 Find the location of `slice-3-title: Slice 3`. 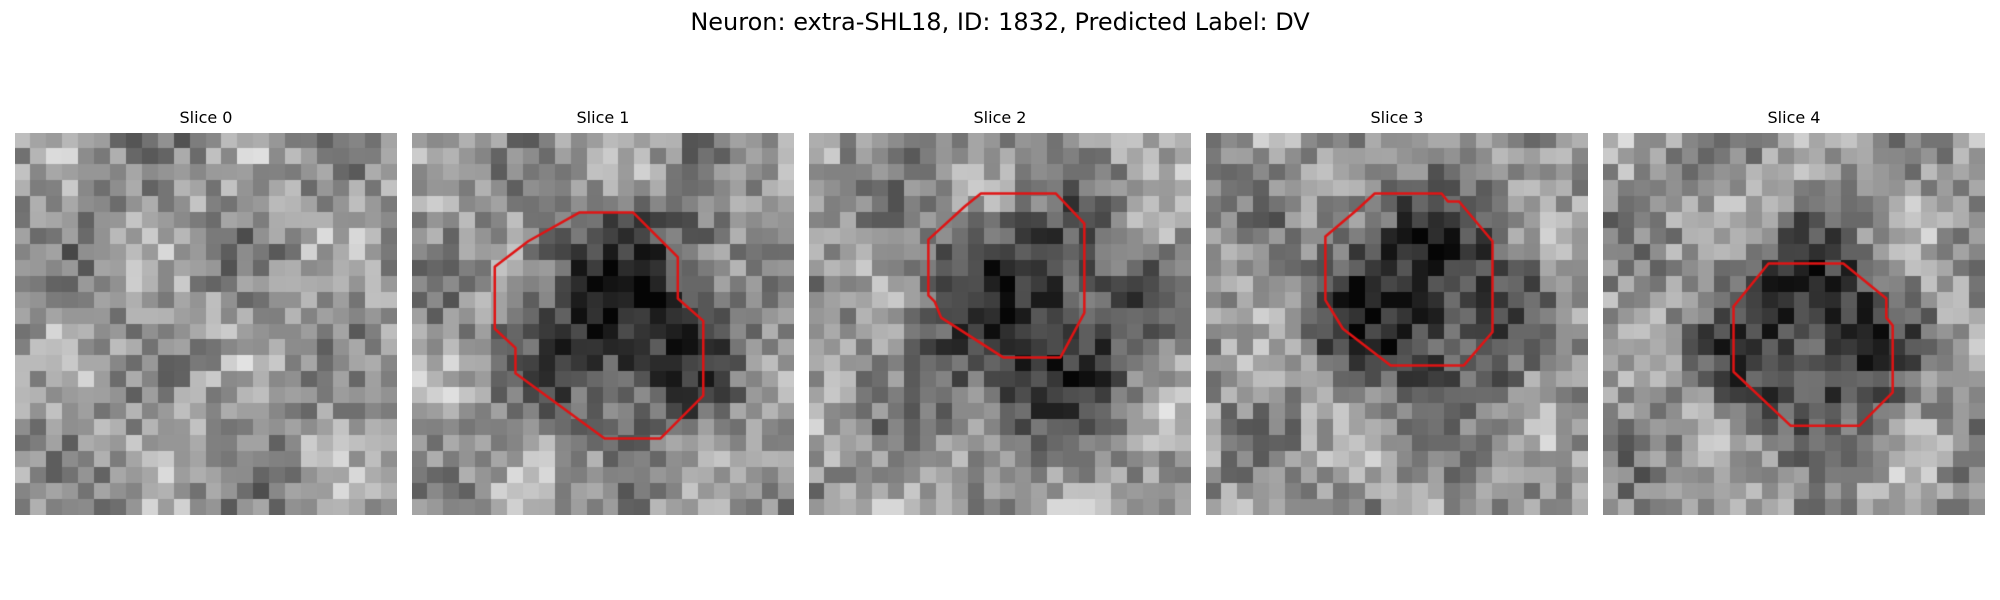

slice-3-title: Slice 3 is located at coordinates (1397, 117).